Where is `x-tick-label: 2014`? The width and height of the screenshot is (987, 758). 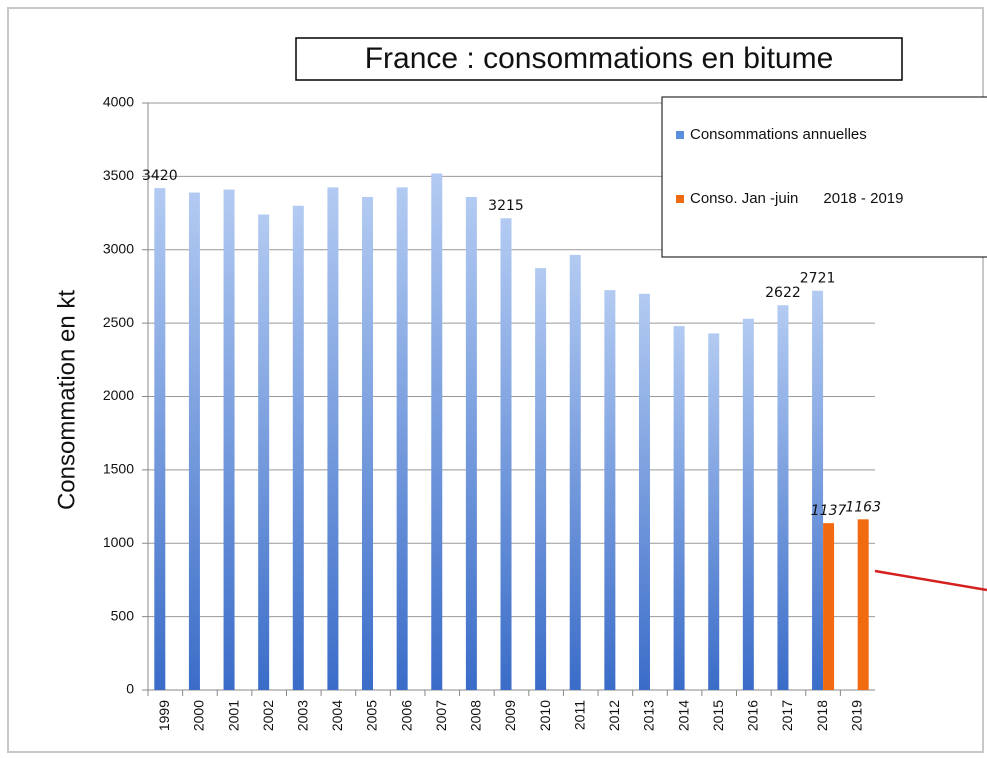 x-tick-label: 2014 is located at coordinates (683, 715).